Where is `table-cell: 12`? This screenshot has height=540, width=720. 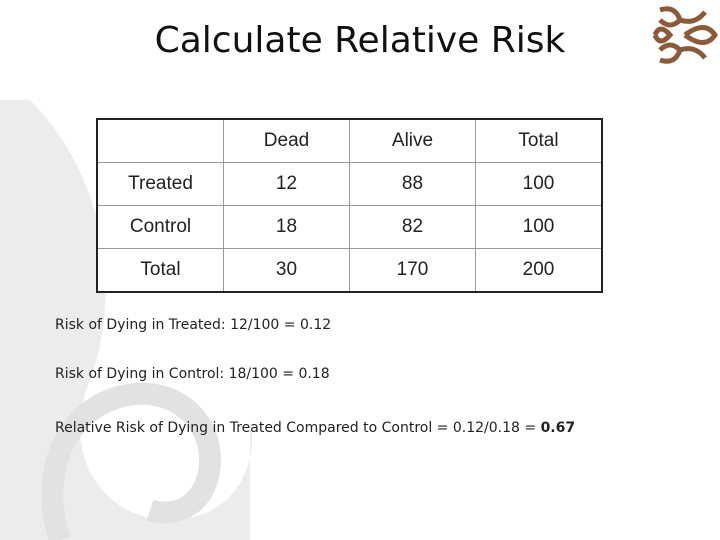 table-cell: 12 is located at coordinates (286, 184).